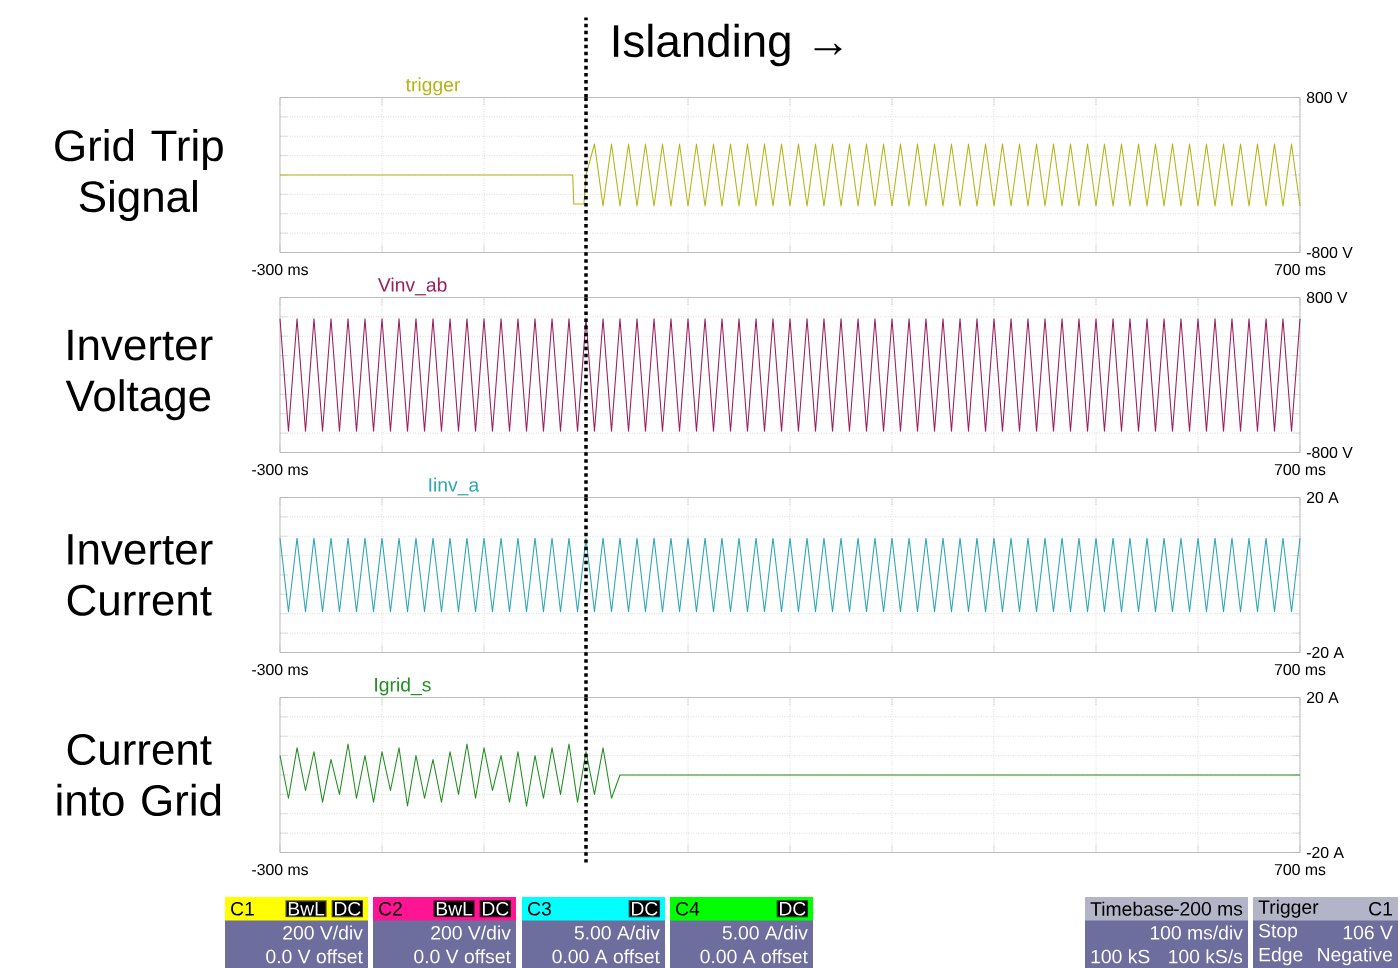 The image size is (1400, 968). Describe the element at coordinates (1196, 932) in the screenshot. I see `text: 100 ms/div` at that location.